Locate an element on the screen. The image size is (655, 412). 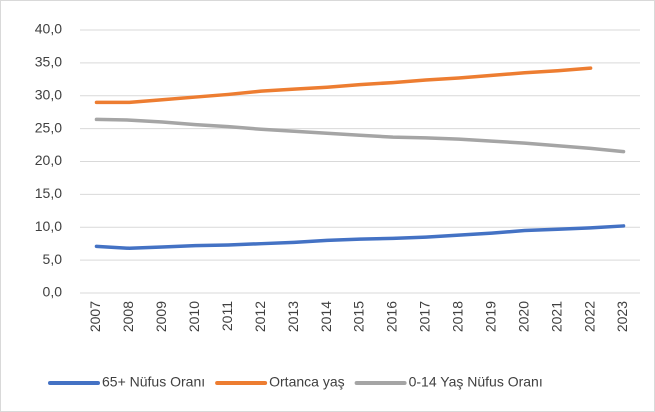
y-tick-label: 10,0 is located at coordinates (48, 226).